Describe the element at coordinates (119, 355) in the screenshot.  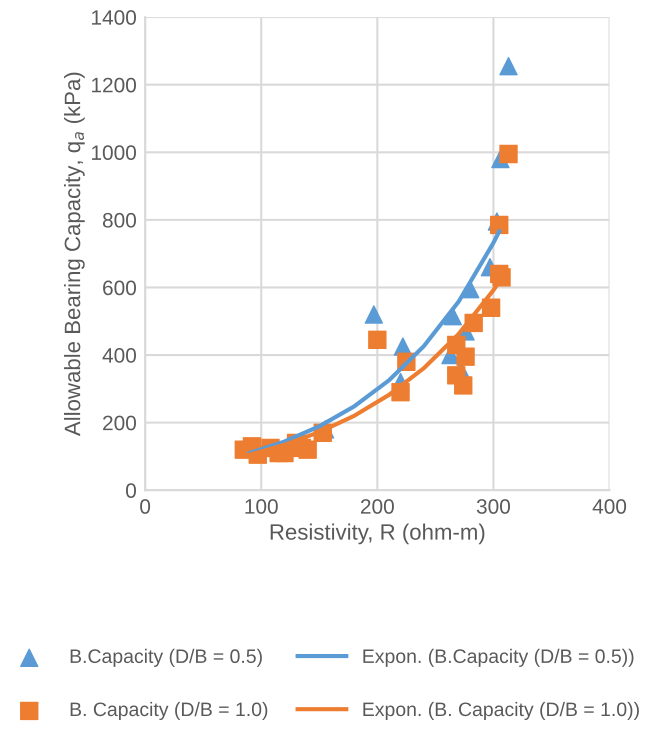
I see `y-tick-label: 400` at that location.